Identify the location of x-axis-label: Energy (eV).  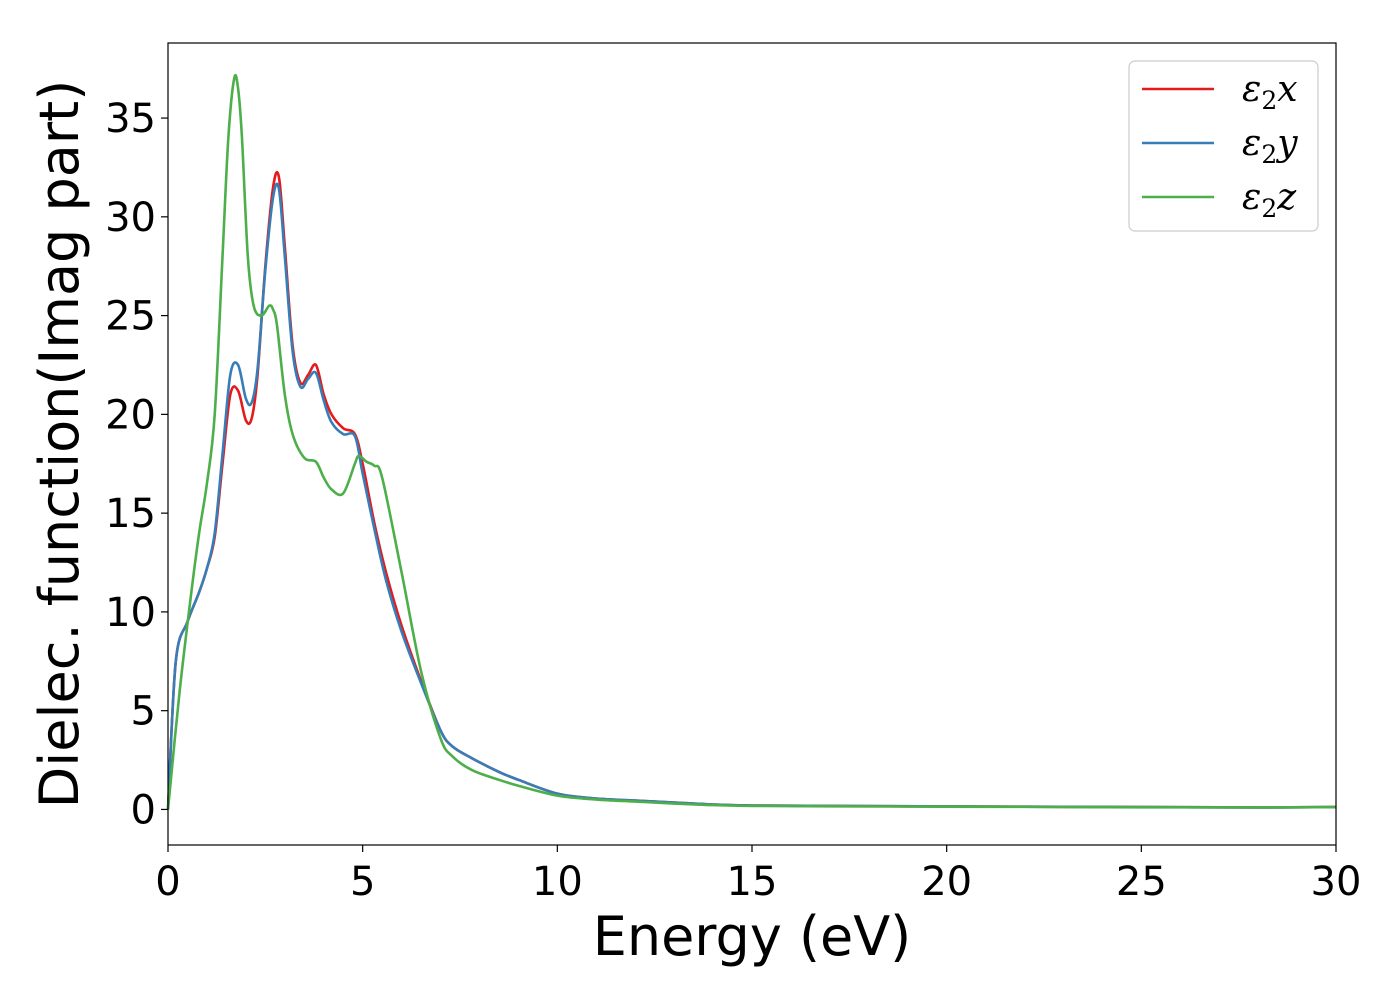
(752, 936).